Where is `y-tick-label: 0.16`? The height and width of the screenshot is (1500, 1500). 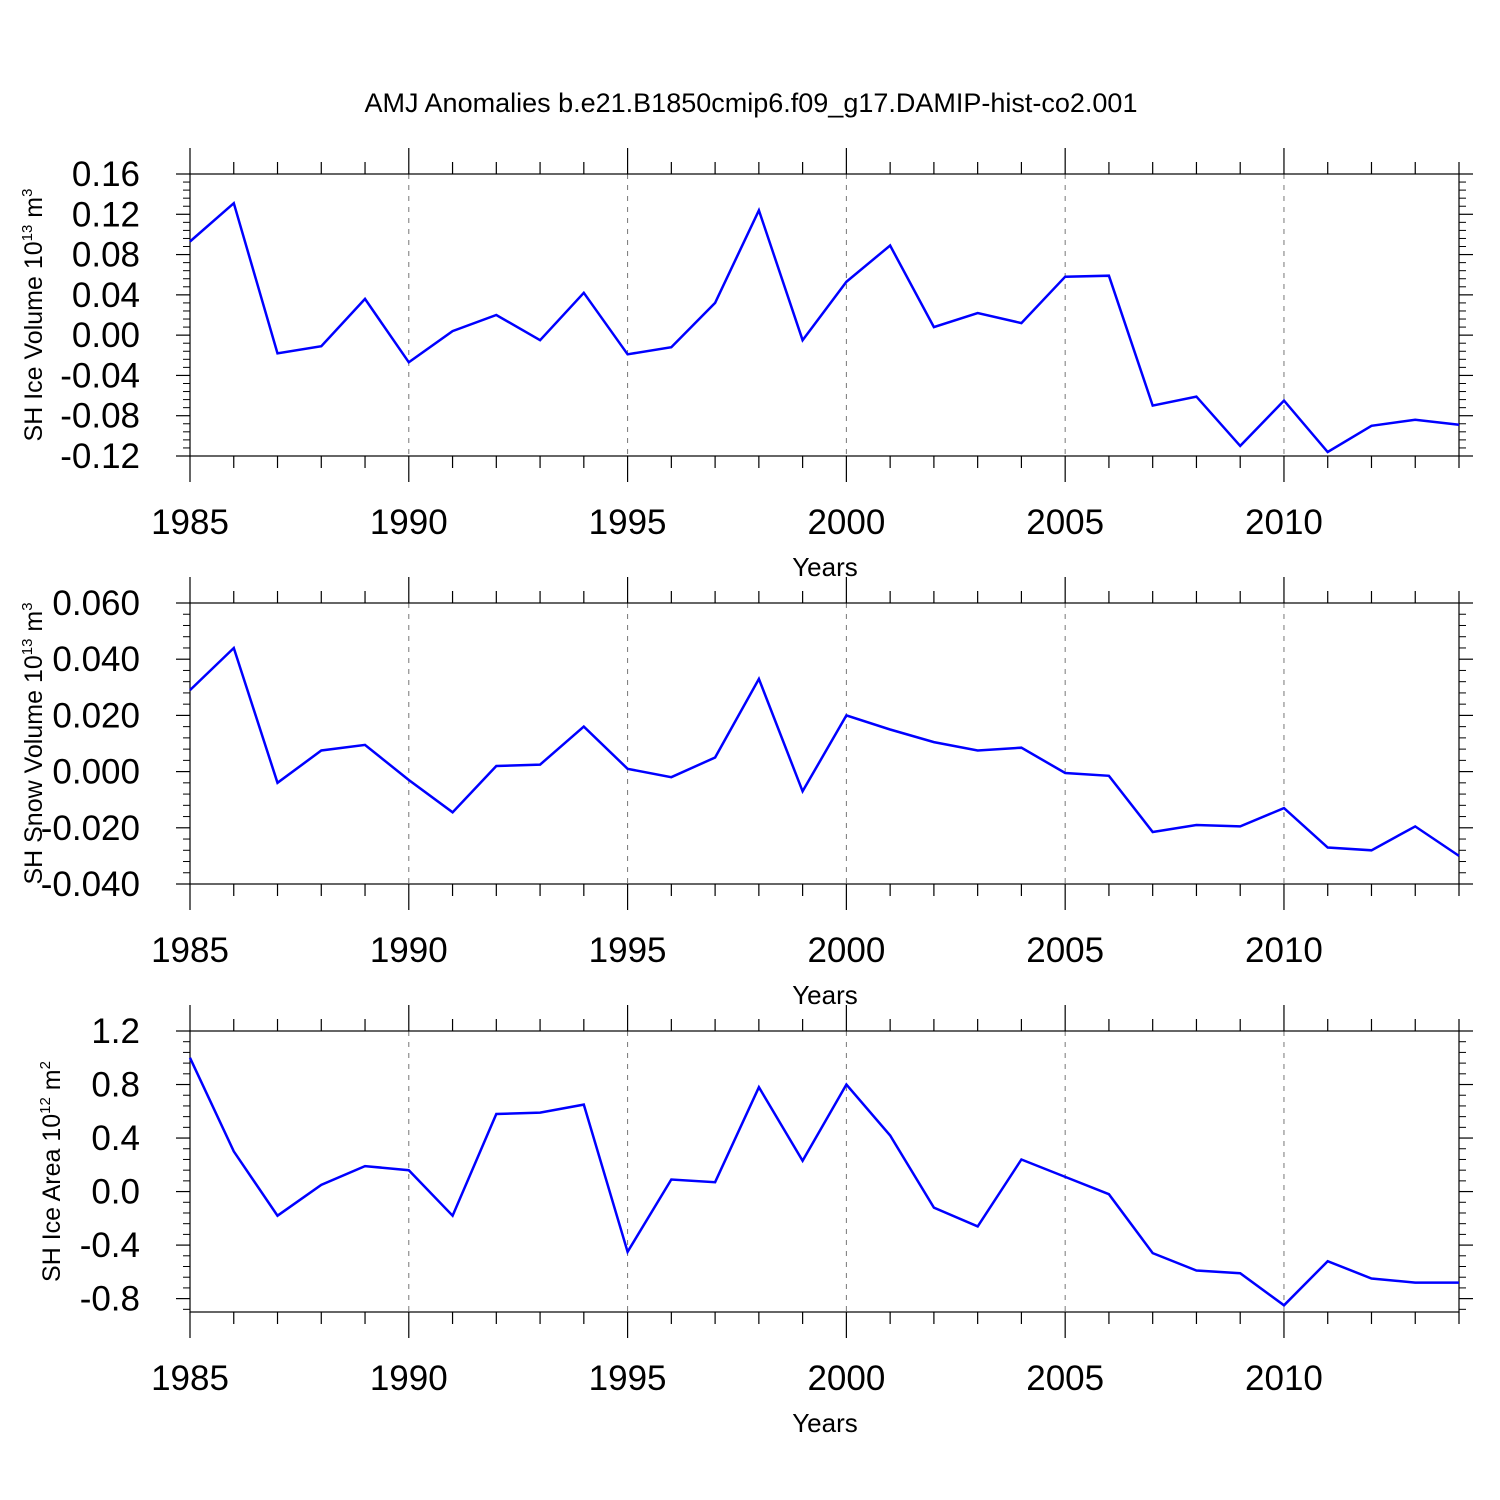 y-tick-label: 0.16 is located at coordinates (106, 174).